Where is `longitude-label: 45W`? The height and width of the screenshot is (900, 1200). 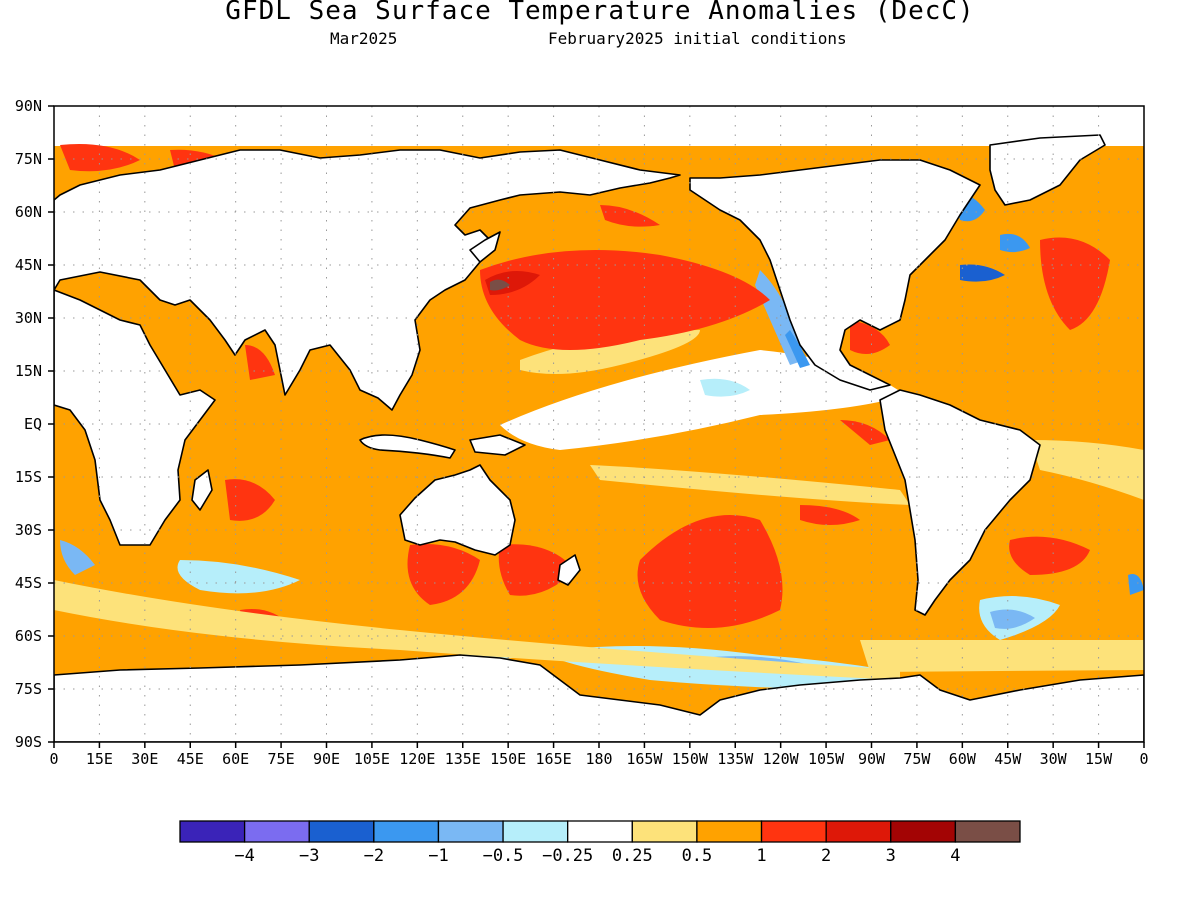
longitude-label: 45W is located at coordinates (1008, 759).